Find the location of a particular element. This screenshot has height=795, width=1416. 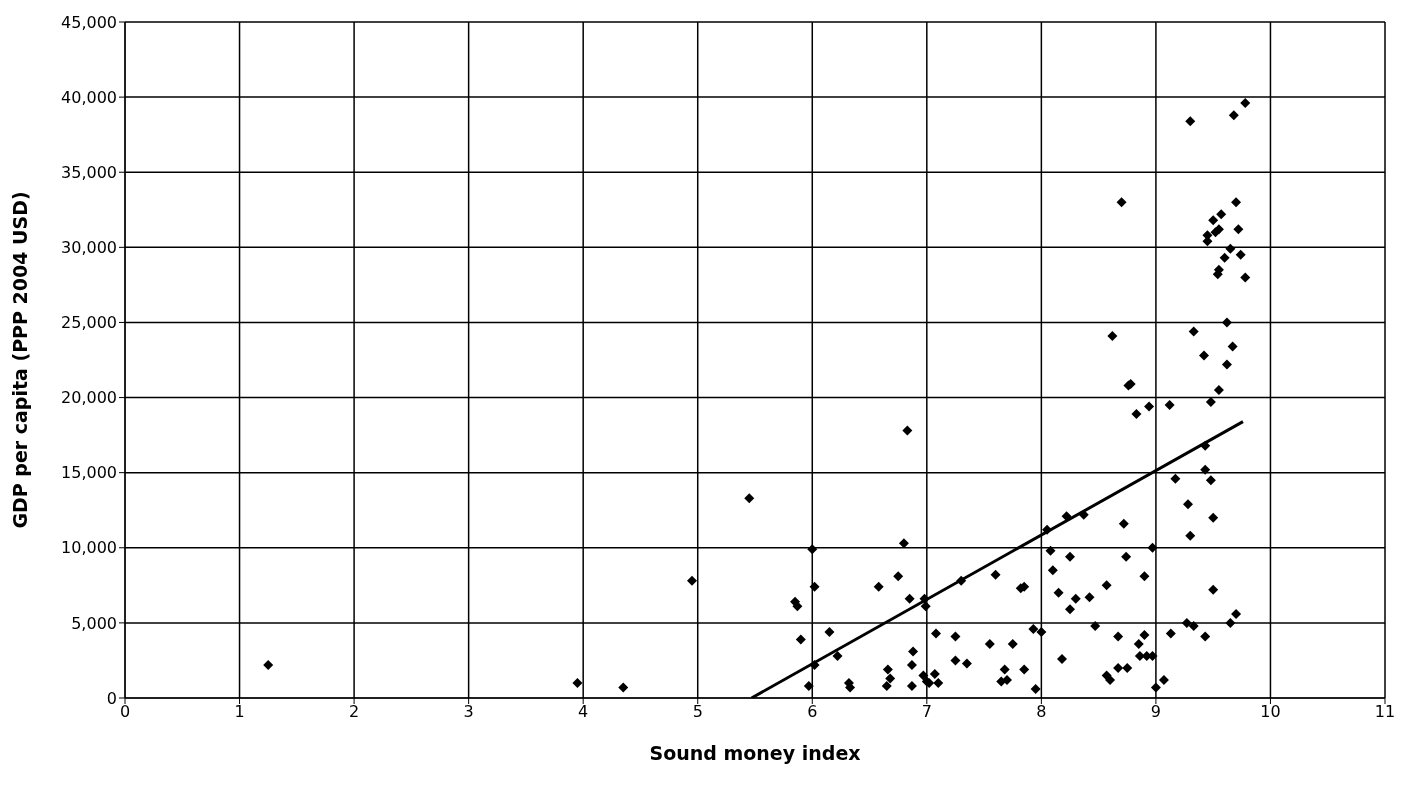

y-tick-label: 10,000 is located at coordinates (89, 548).